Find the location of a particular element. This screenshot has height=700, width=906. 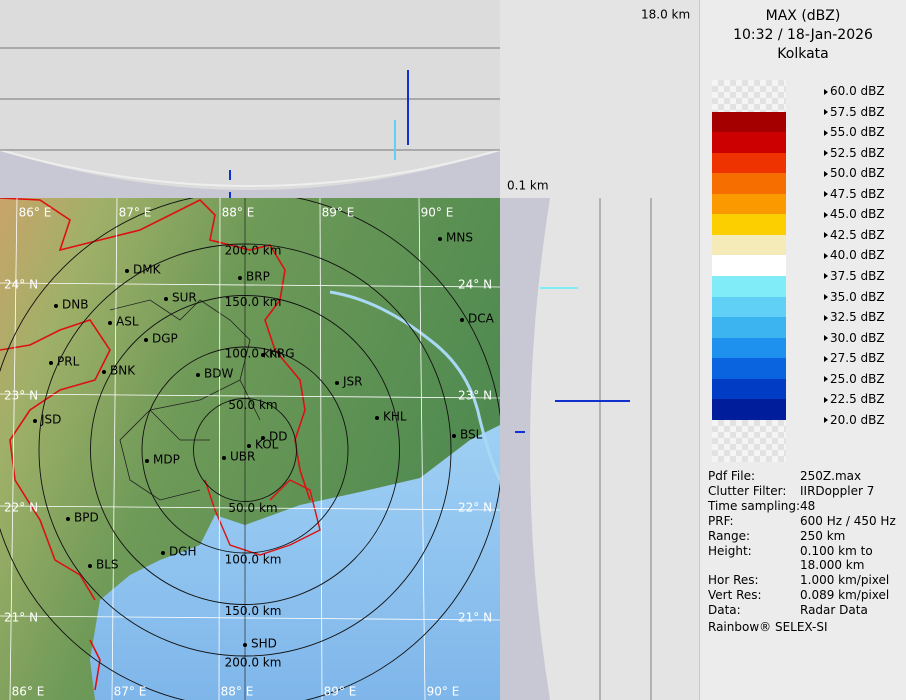

profile-edge is located at coordinates (250, 168).